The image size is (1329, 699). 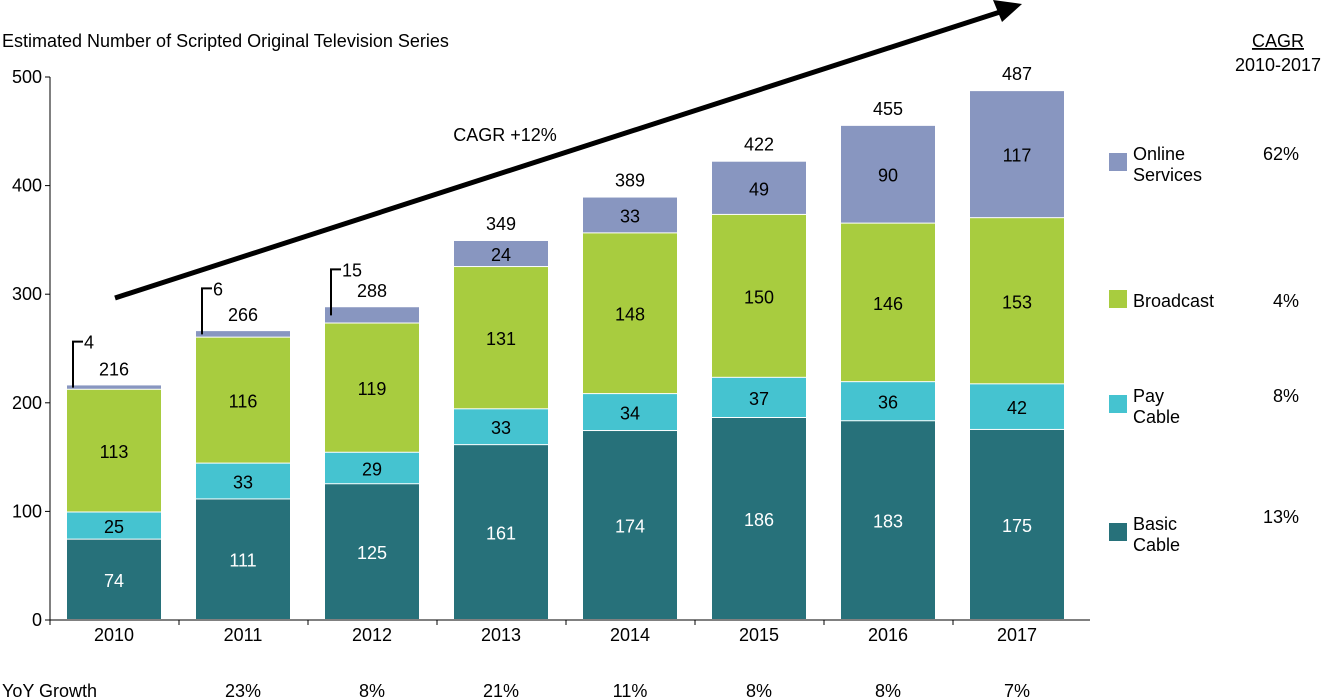 What do you see at coordinates (1156, 545) in the screenshot?
I see `legend-label: Cable` at bounding box center [1156, 545].